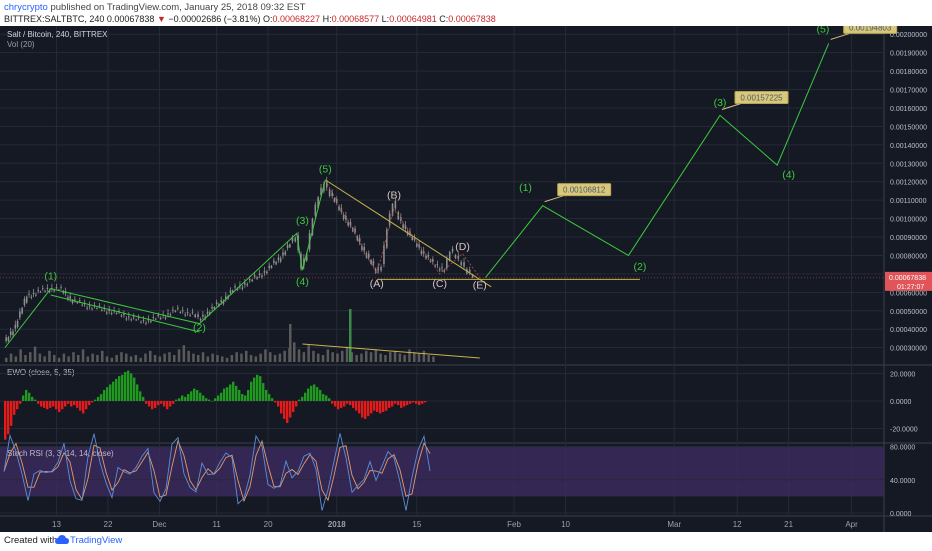 The width and height of the screenshot is (932, 551). I want to click on target-callout-pointer, so click(840, 36).